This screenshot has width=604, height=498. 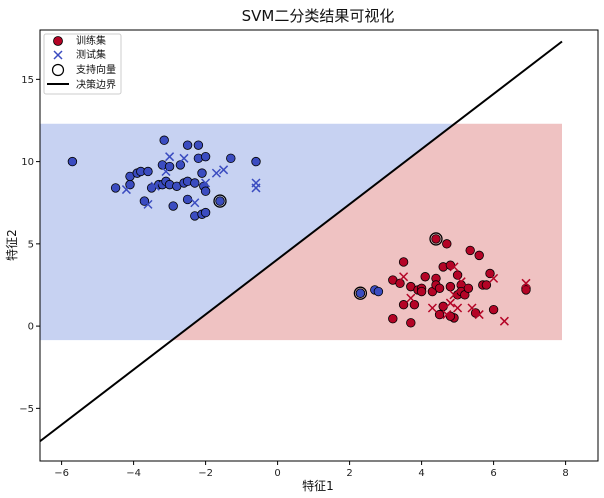 What do you see at coordinates (493, 473) in the screenshot?
I see `x-tick-label: 6` at bounding box center [493, 473].